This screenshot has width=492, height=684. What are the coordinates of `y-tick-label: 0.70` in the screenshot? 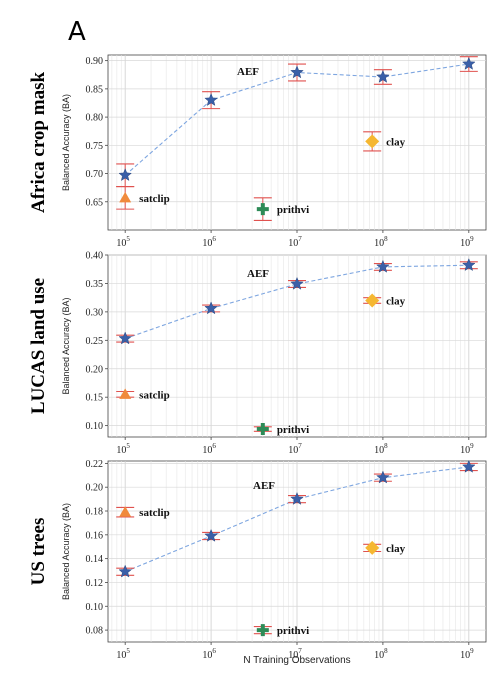 It's located at (95, 174).